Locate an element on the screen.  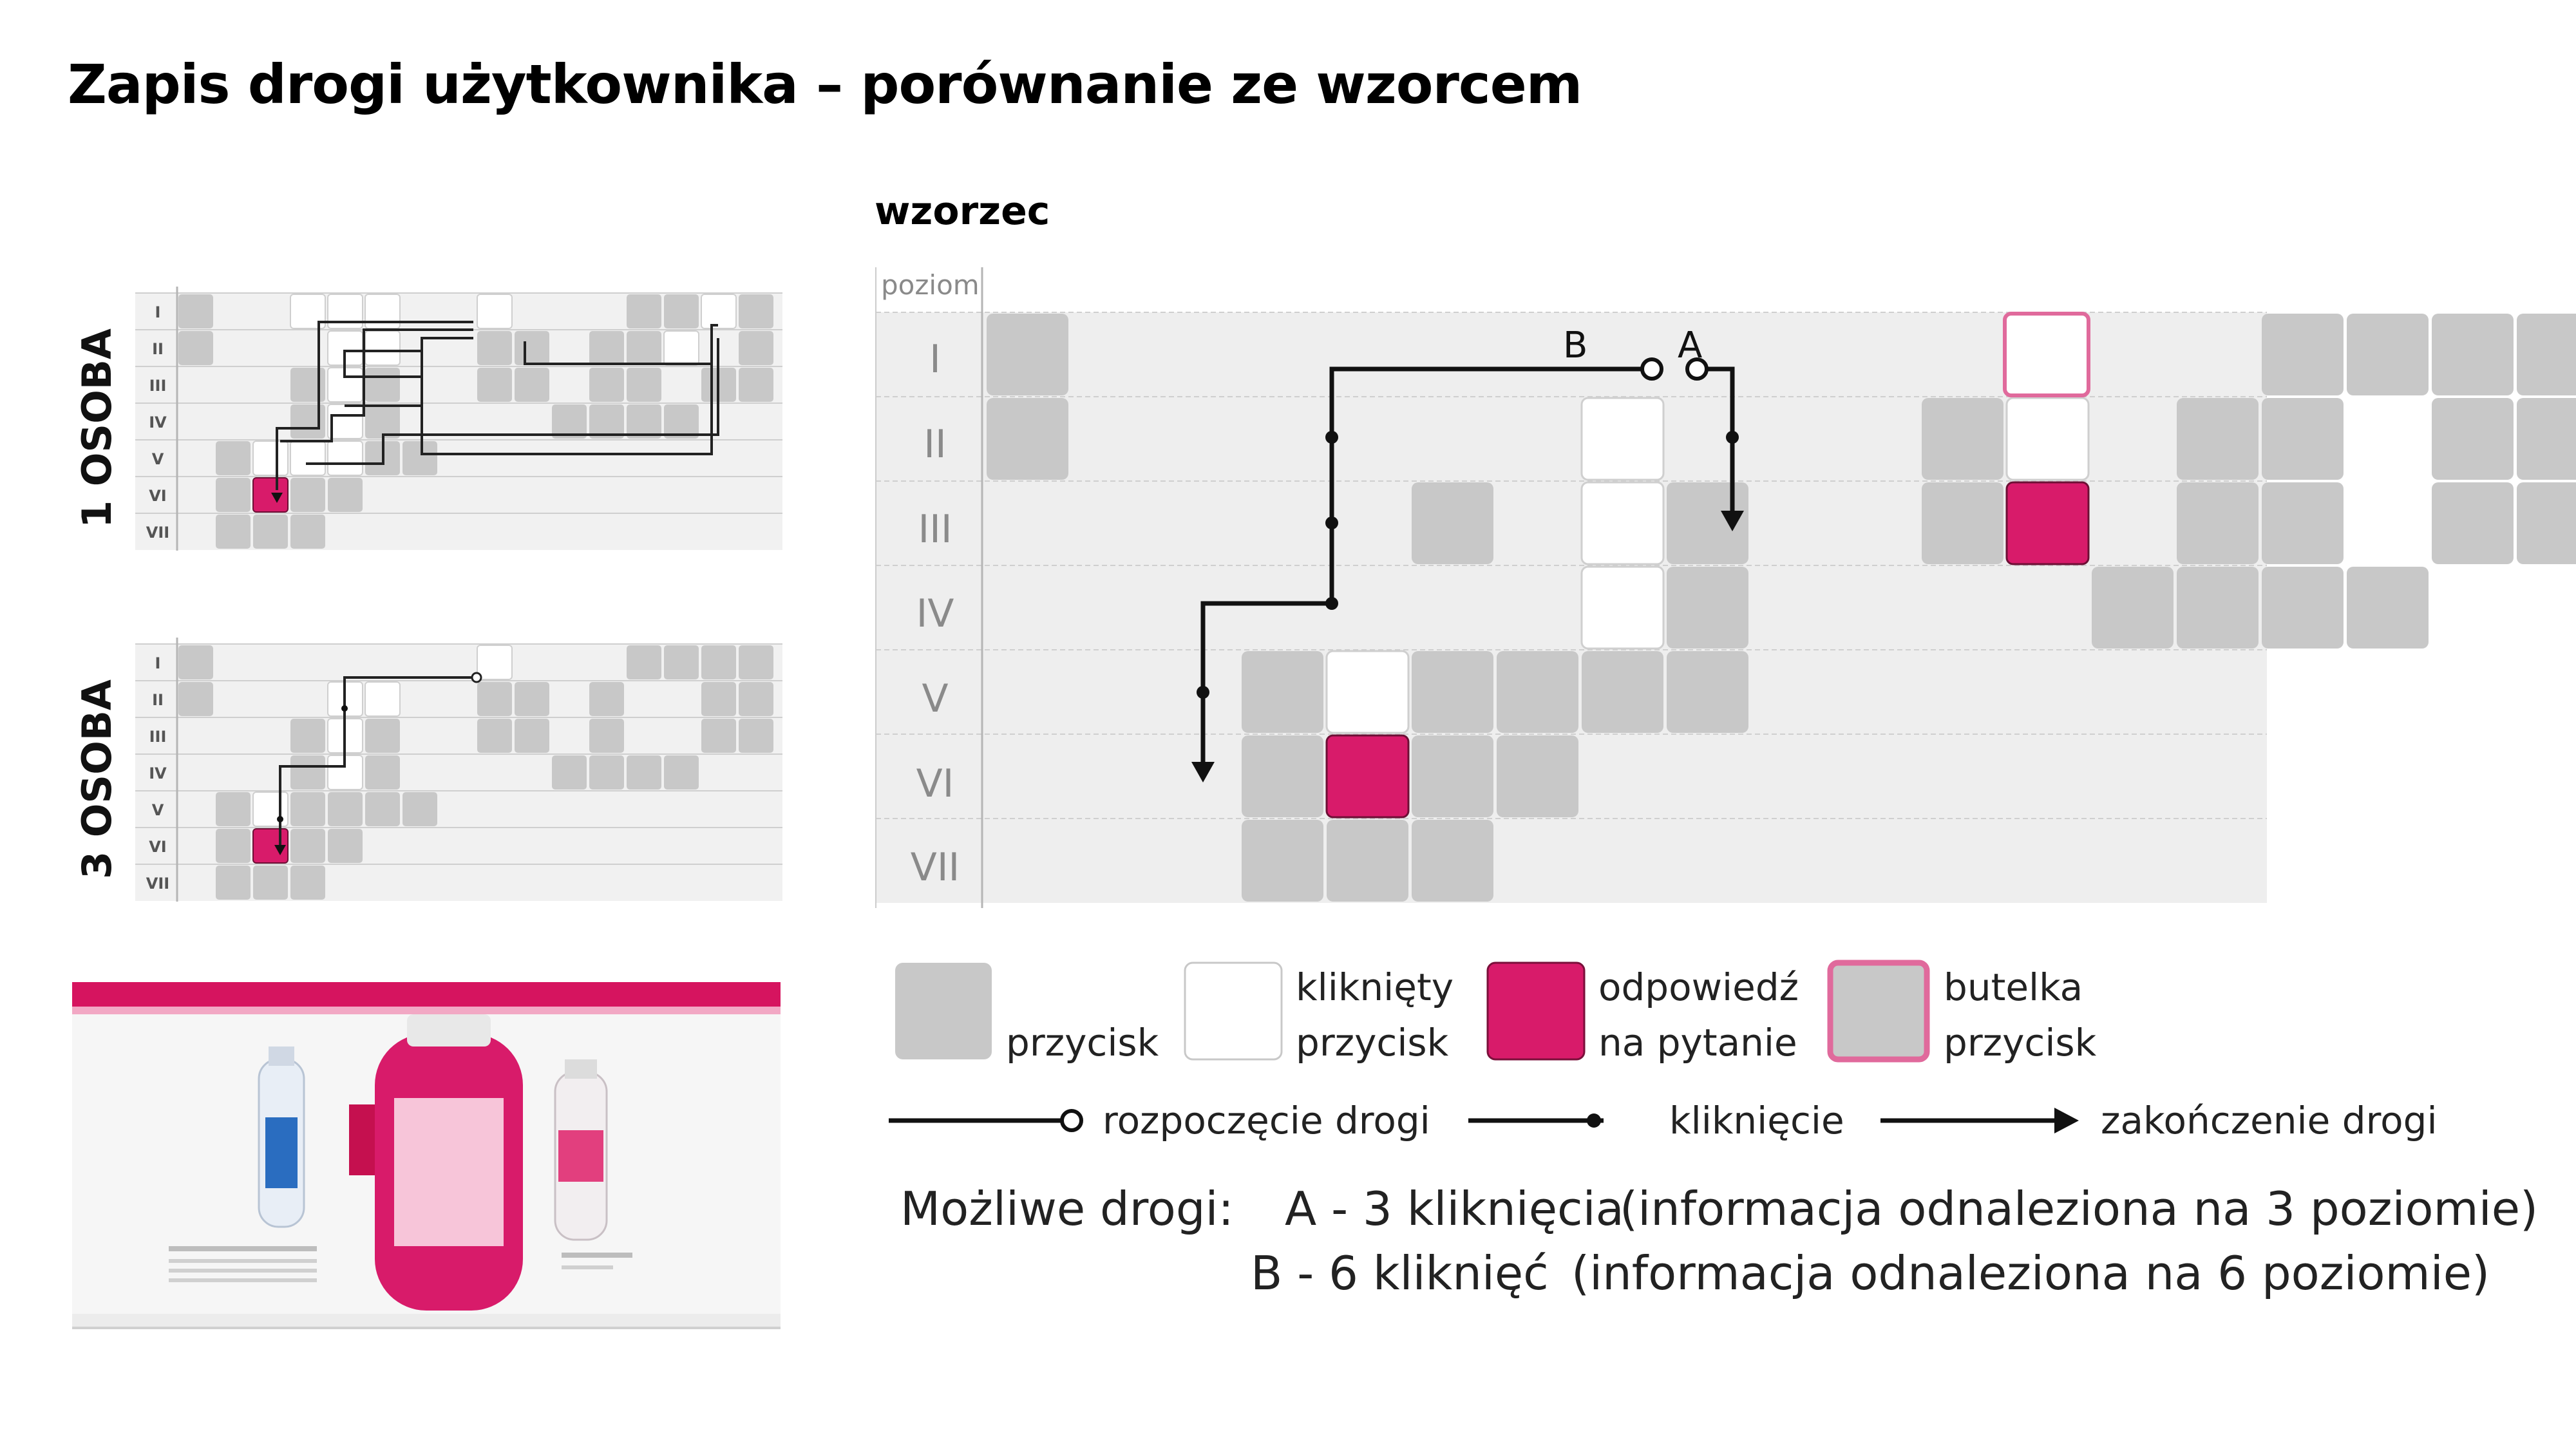
path-b-label: B is located at coordinates (1575, 346).